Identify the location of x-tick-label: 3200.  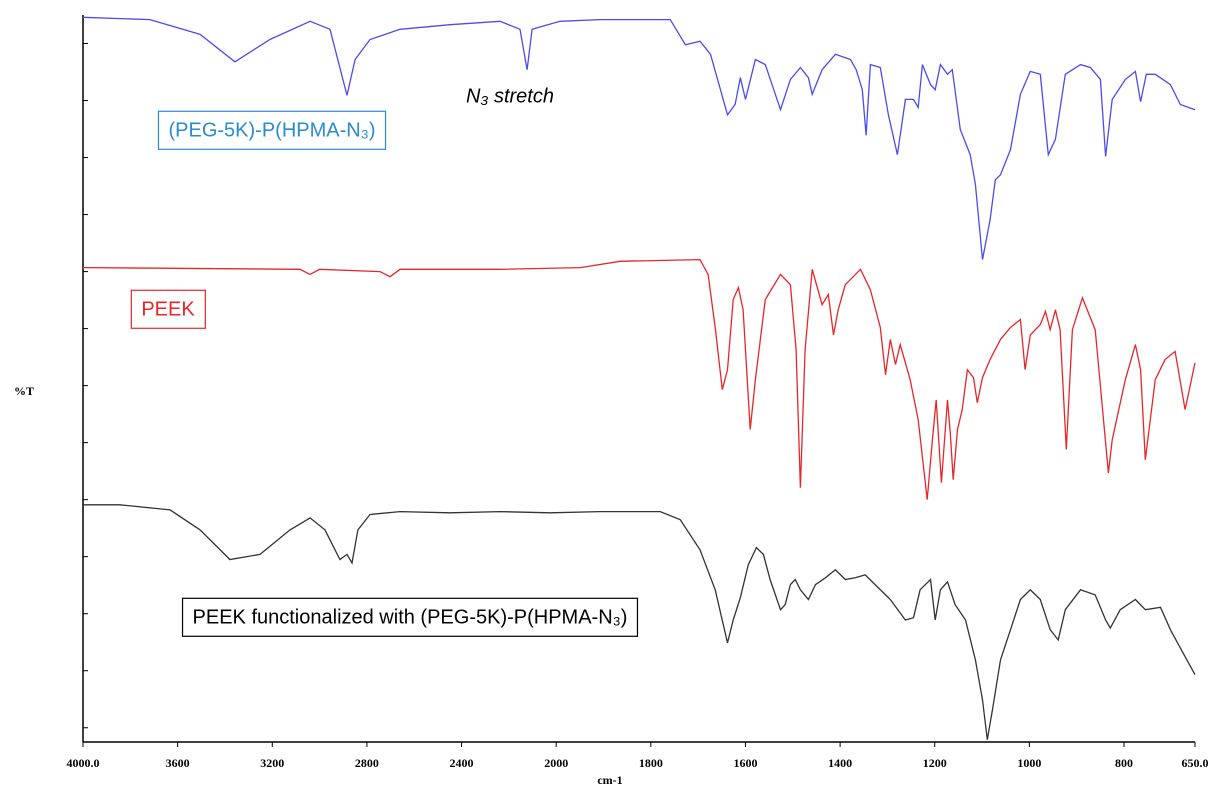
(272, 763).